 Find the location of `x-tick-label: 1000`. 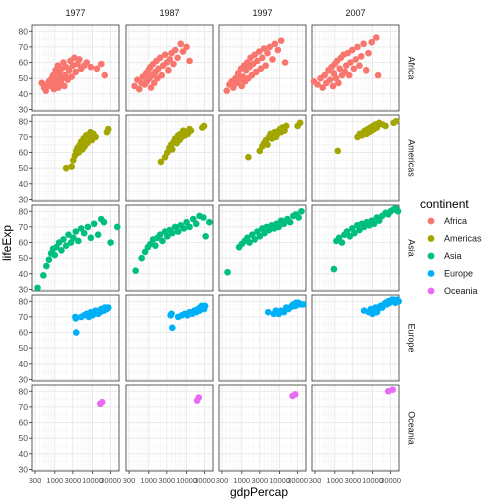

x-tick-label: 1000 is located at coordinates (334, 480).